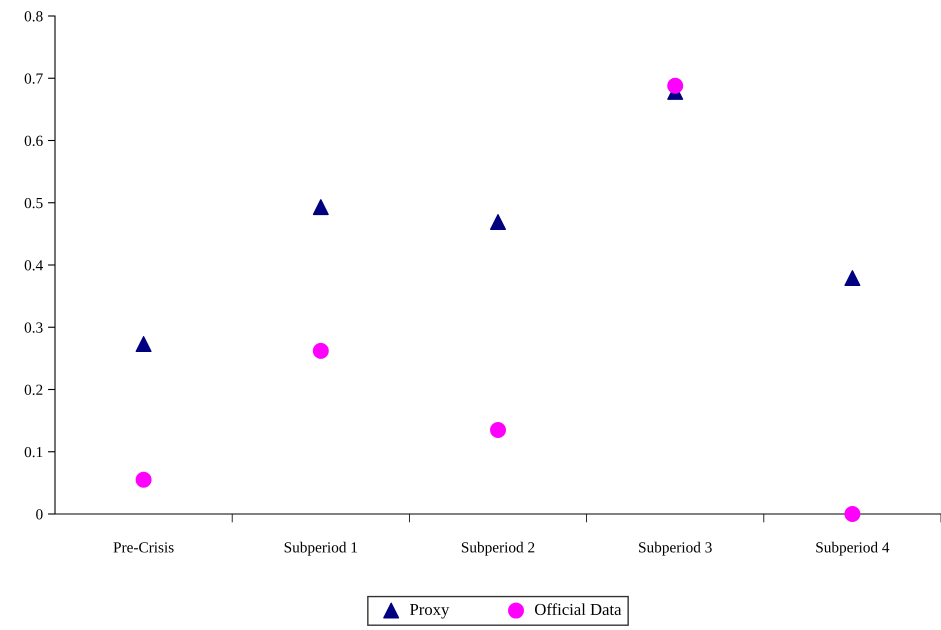 This screenshot has height=630, width=941. What do you see at coordinates (33, 16) in the screenshot?
I see `y-tick-label: 0.8` at bounding box center [33, 16].